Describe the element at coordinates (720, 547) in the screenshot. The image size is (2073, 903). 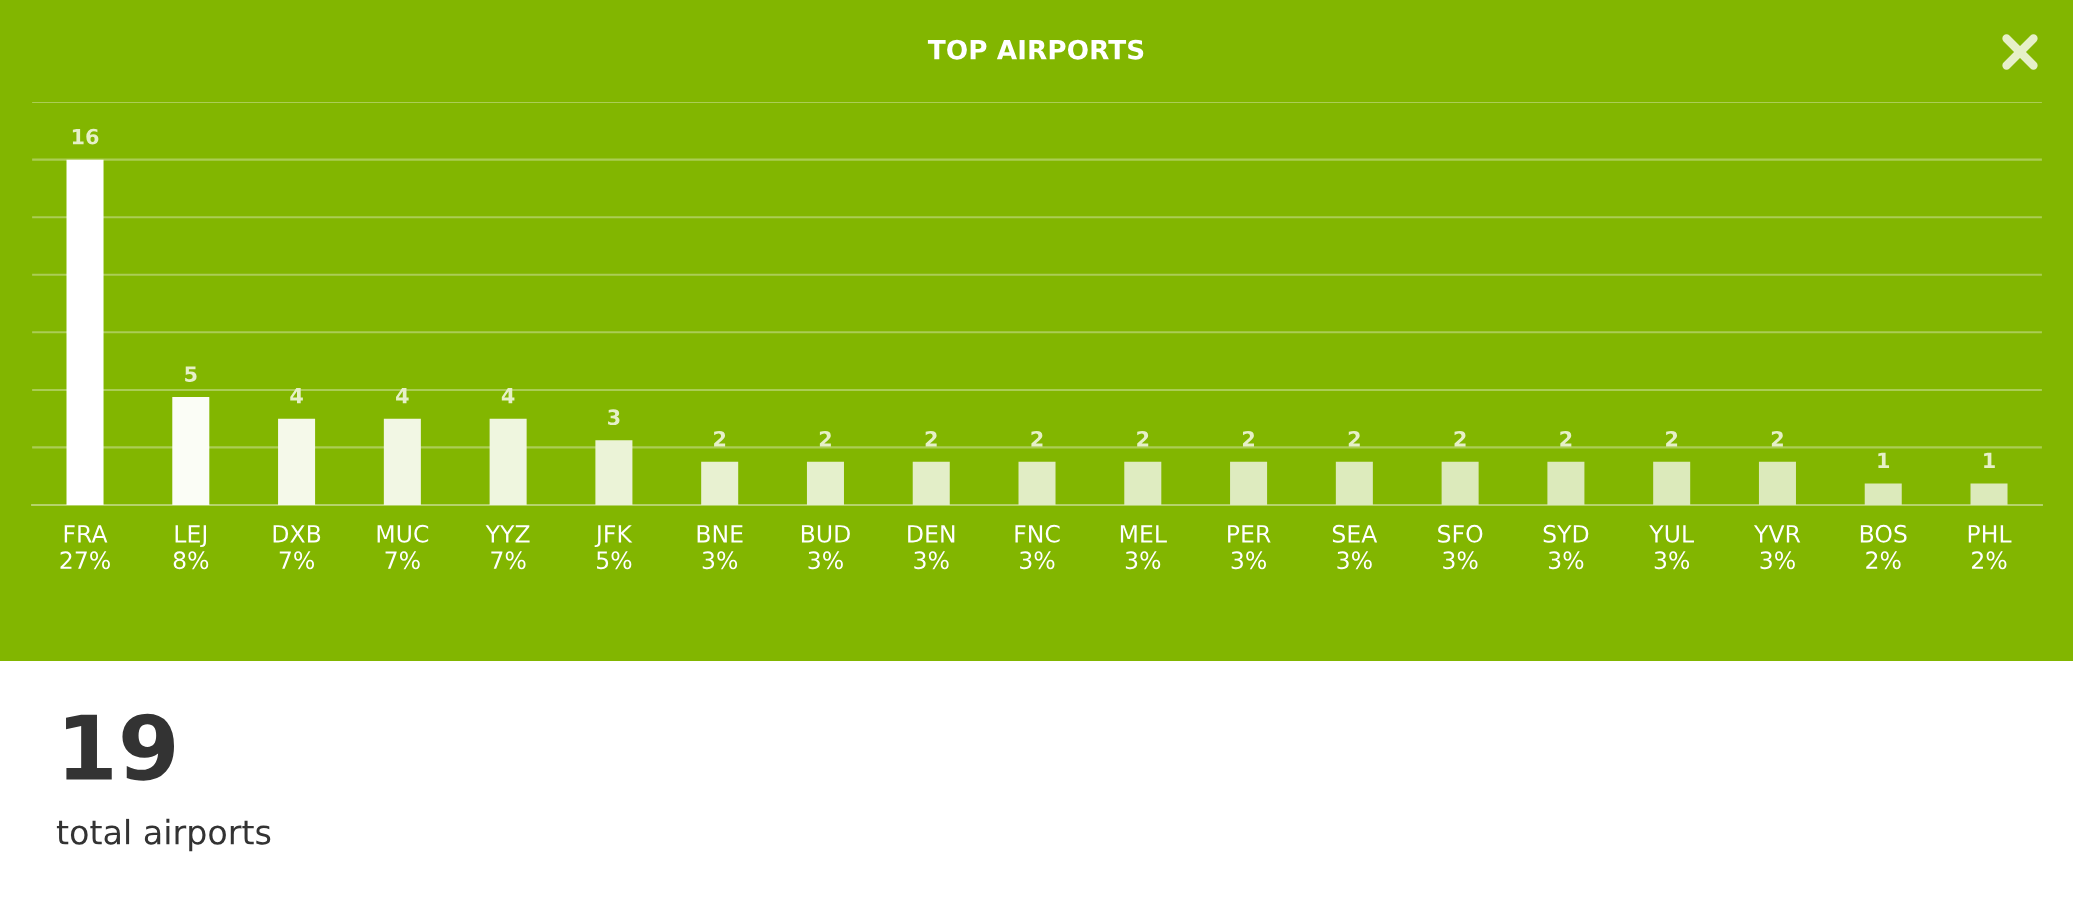
I see `x-tick-label: BNE 3%` at that location.